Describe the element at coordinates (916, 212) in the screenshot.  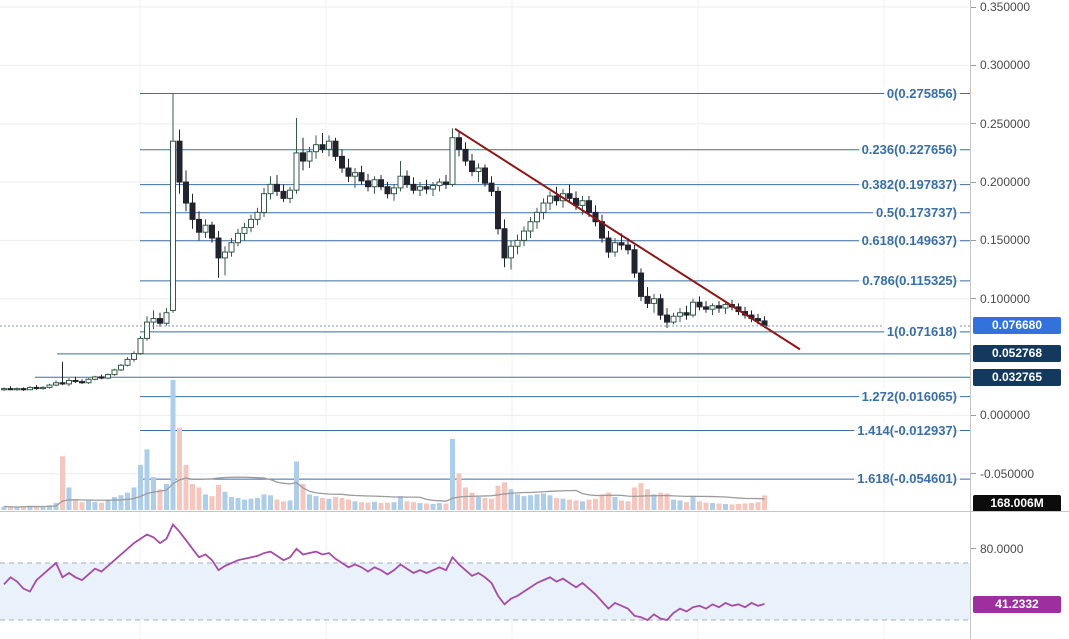
I see `fib-level-label: 0.5(0.173737)` at that location.